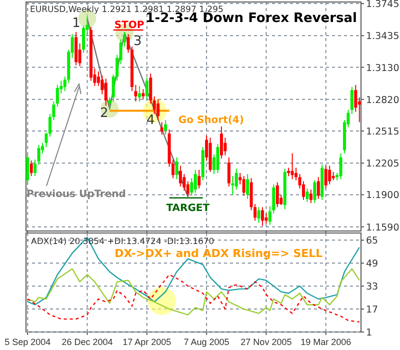  What do you see at coordinates (383, 68) in the screenshot?
I see `y-tick-label: 1.3130` at bounding box center [383, 68].